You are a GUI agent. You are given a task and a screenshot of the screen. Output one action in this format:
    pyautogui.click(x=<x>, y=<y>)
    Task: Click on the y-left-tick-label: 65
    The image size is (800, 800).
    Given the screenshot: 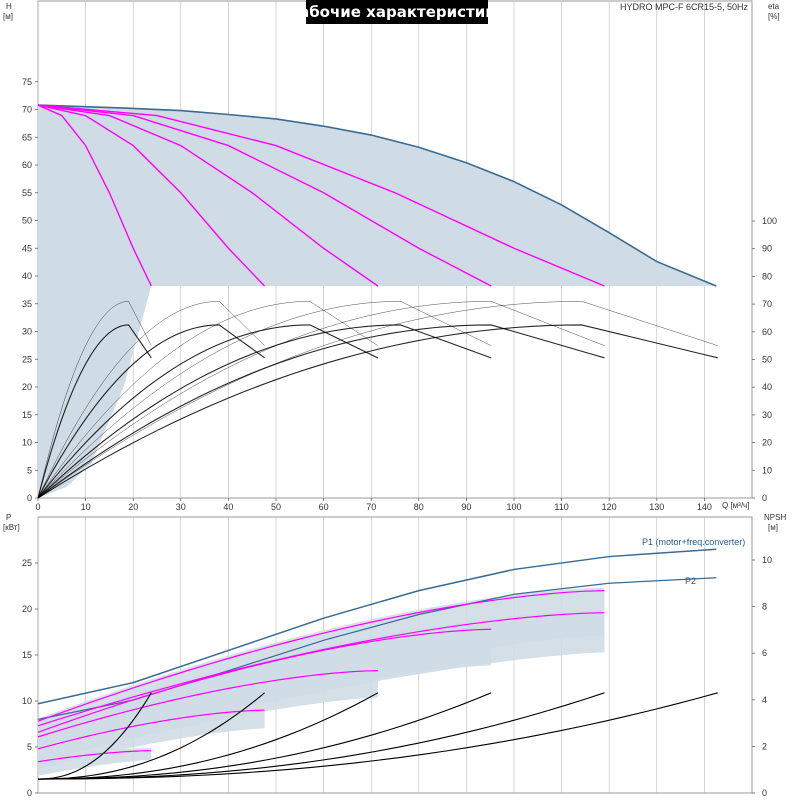 What is the action you would take?
    pyautogui.click(x=27, y=137)
    